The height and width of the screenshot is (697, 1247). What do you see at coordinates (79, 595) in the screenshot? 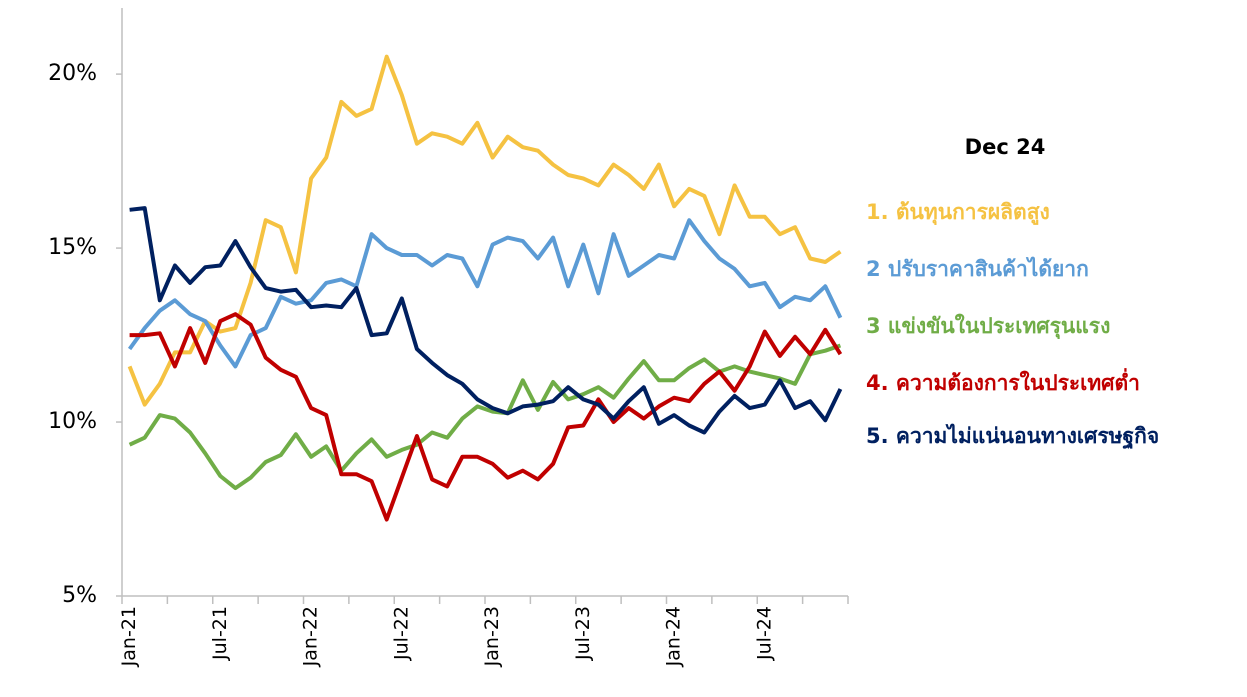
I see `y-tick-label: 5%` at bounding box center [79, 595].